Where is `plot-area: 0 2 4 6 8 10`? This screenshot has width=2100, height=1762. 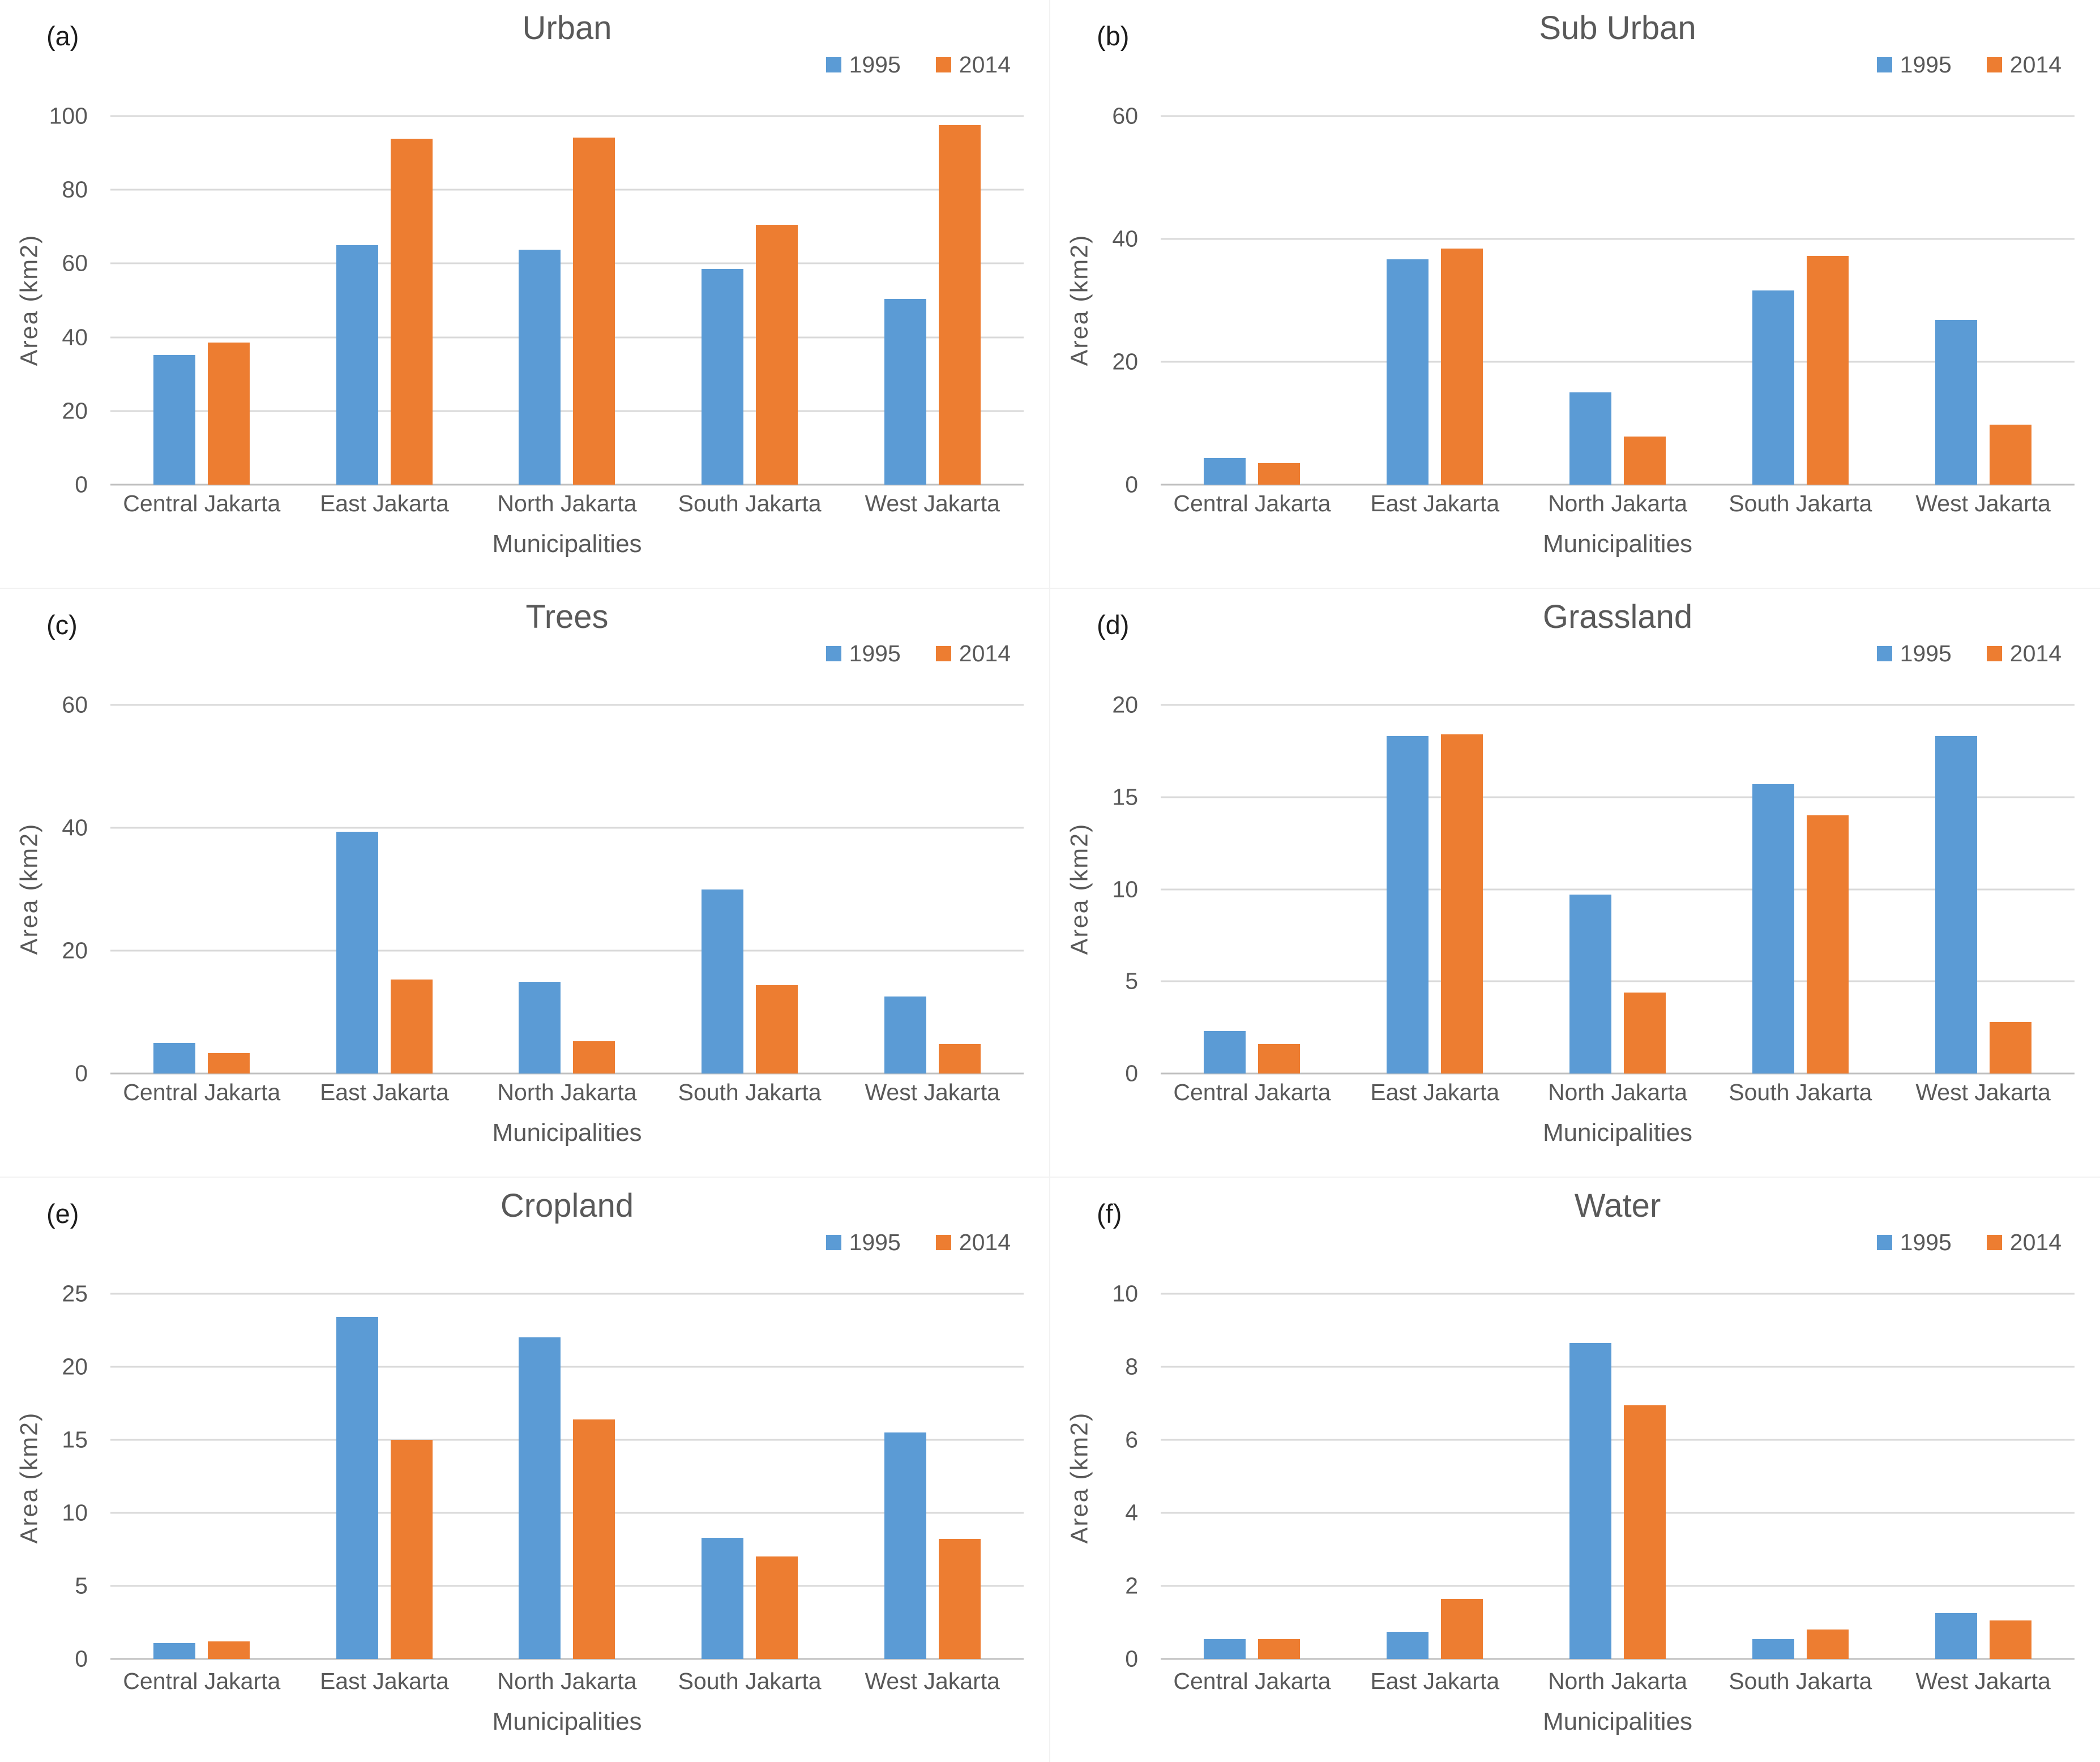 plot-area: 0 2 4 6 8 10 is located at coordinates (1593, 1476).